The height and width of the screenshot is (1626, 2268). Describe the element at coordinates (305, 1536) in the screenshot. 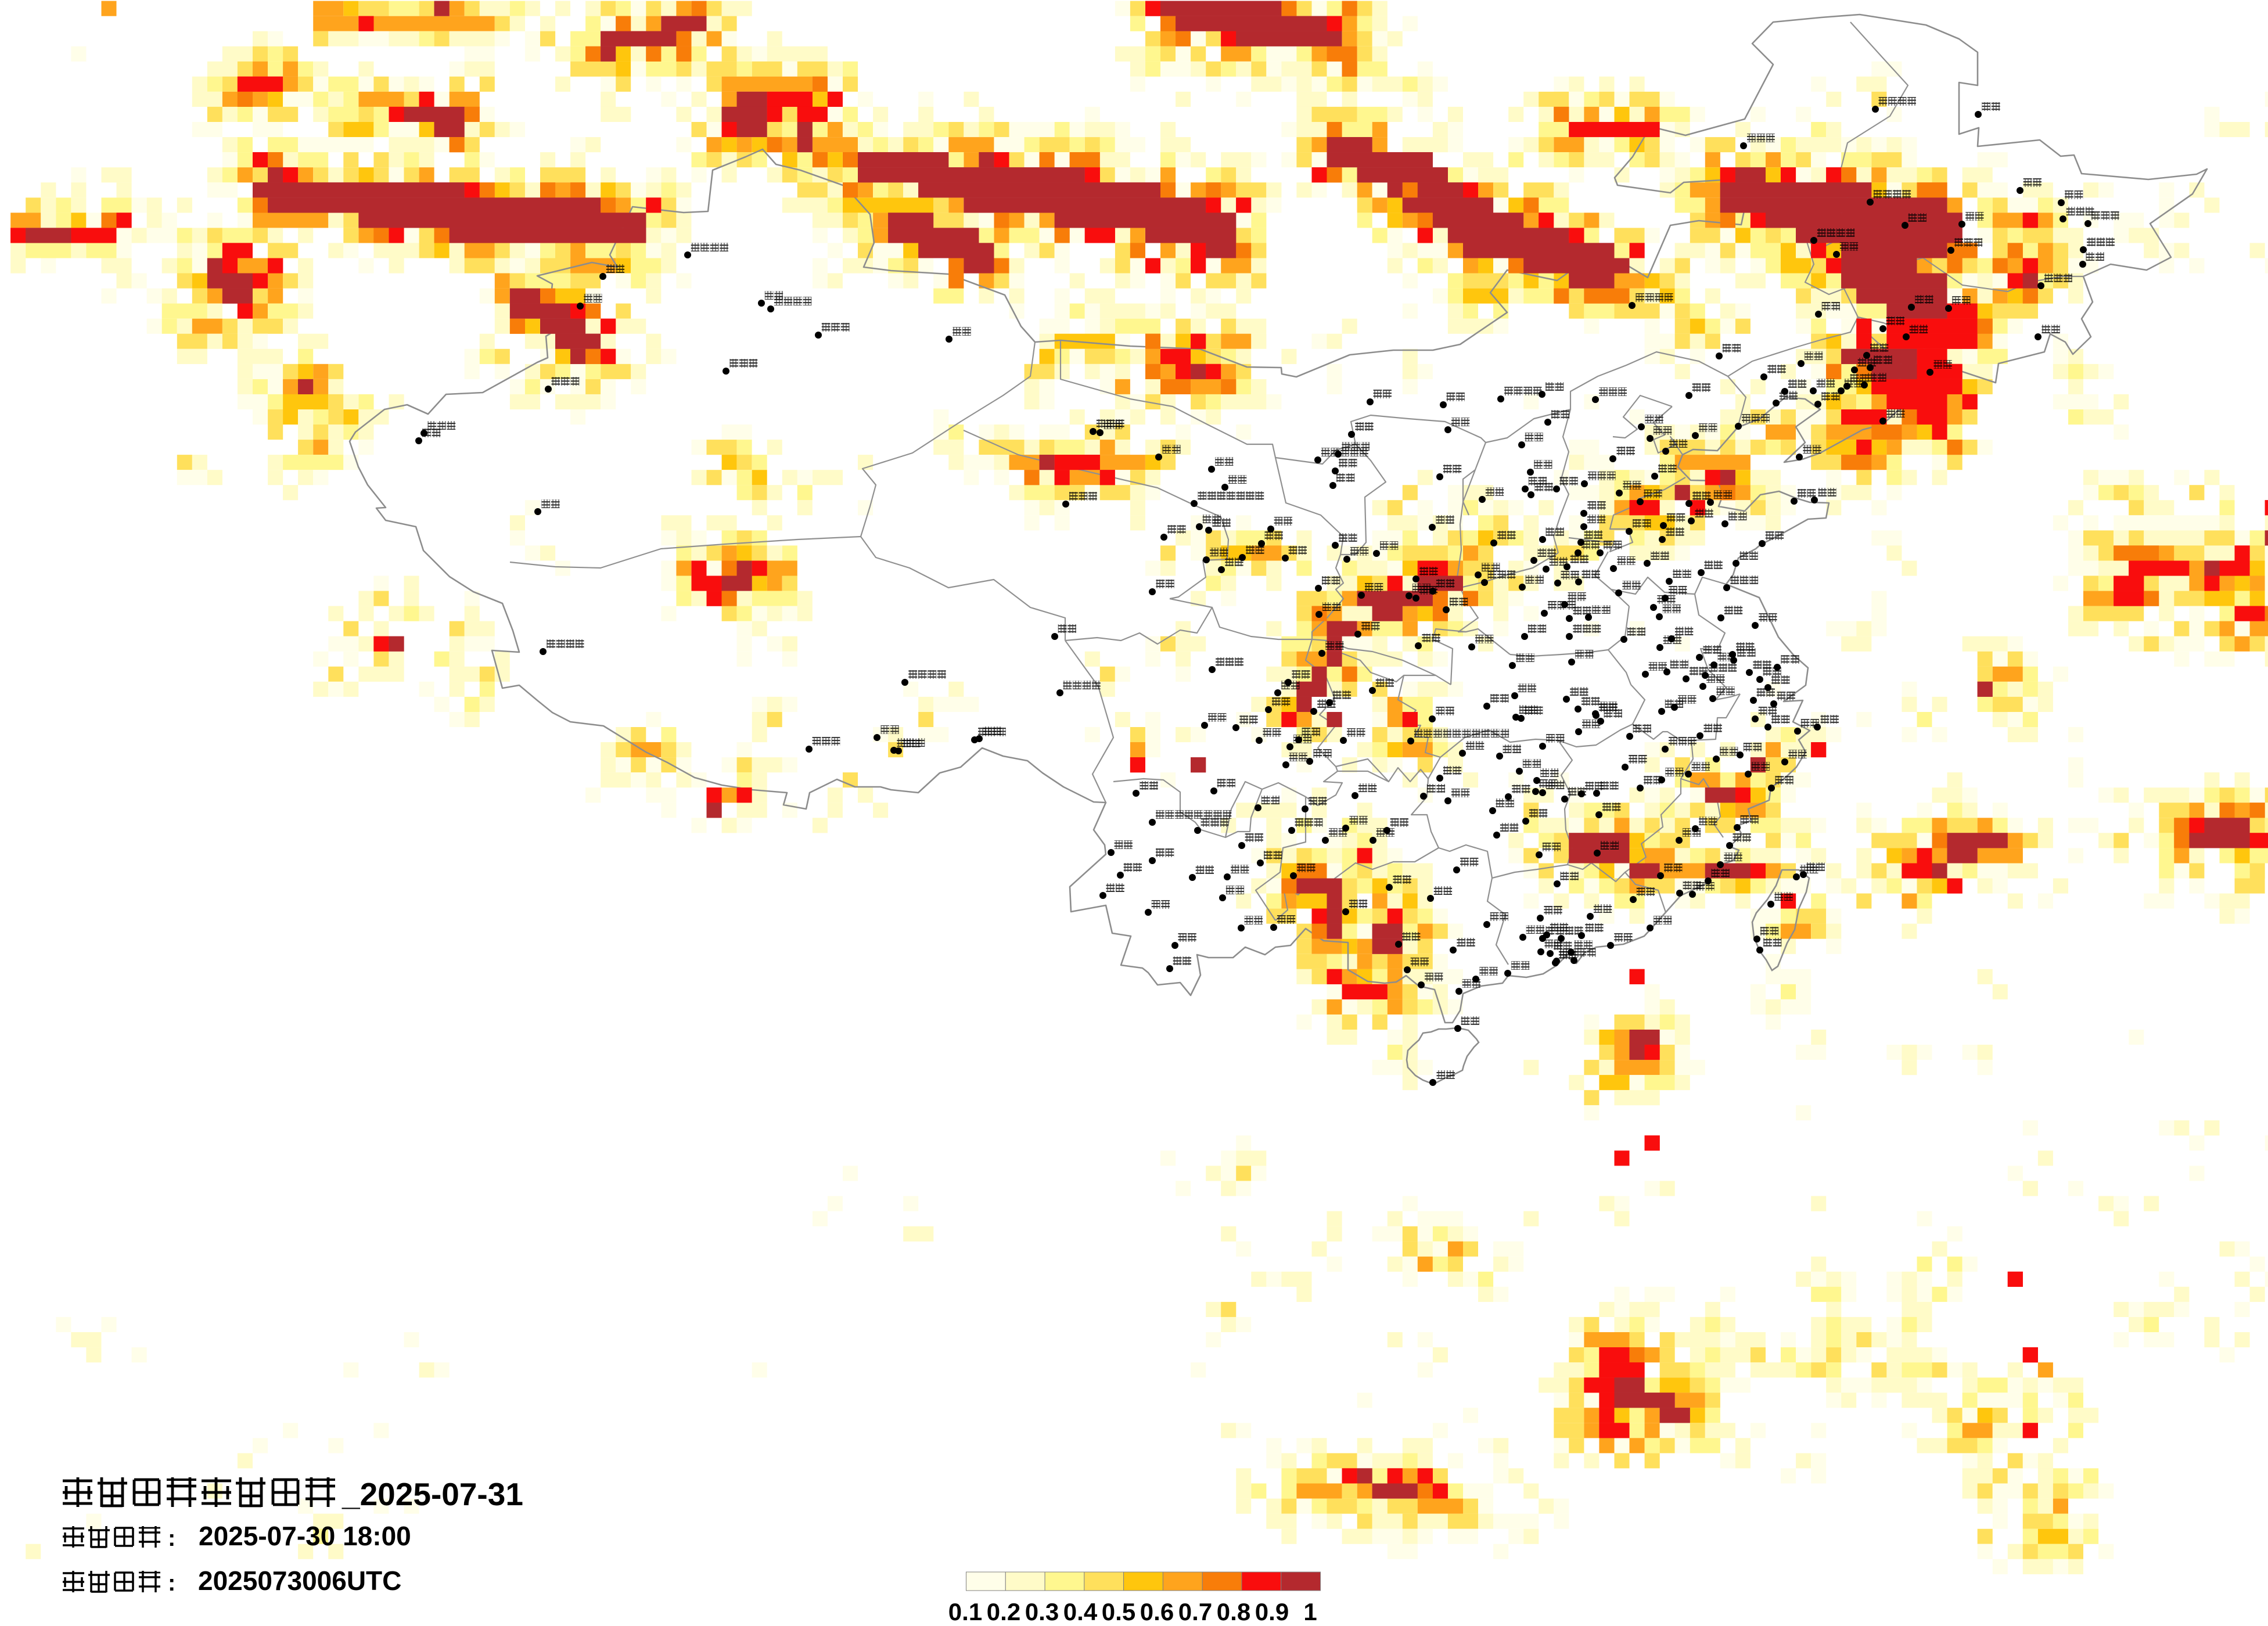

I see `svg-text: 2025-07-30 18:00` at that location.